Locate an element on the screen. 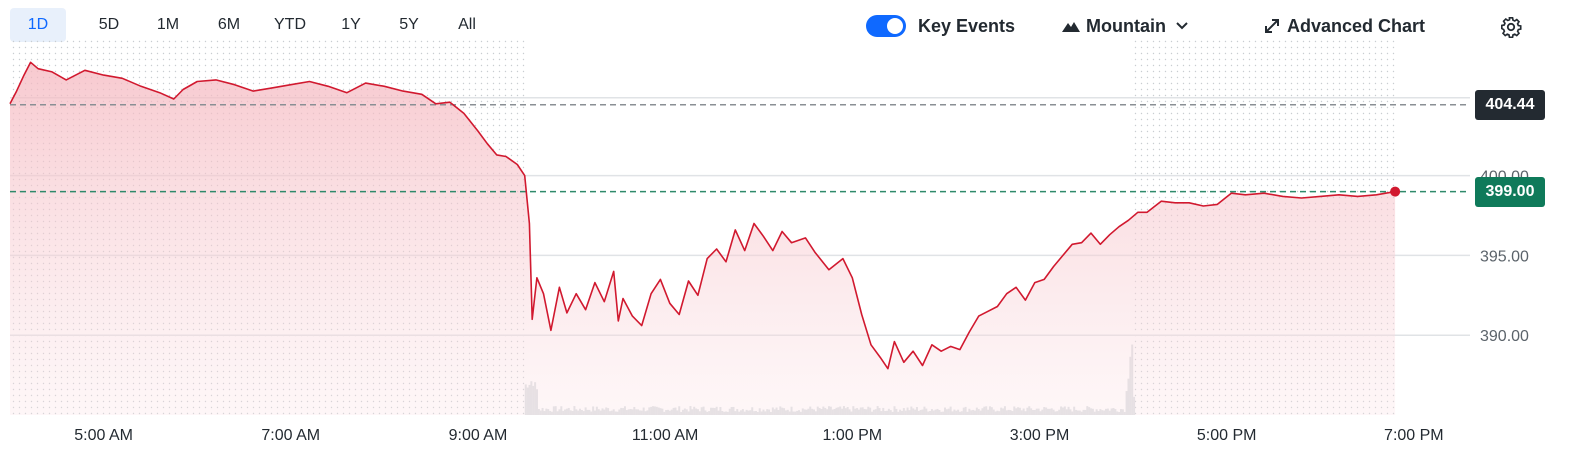 This screenshot has width=1578, height=471. y-tick-label: 395.00 is located at coordinates (1504, 256).